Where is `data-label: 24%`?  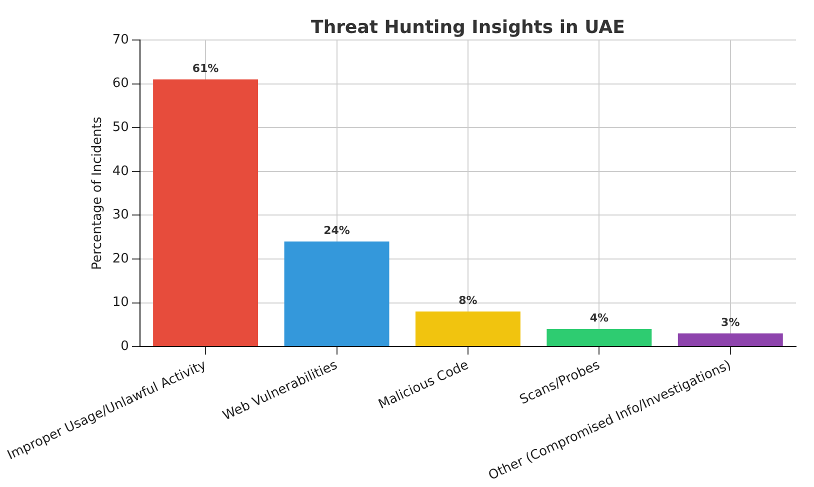
data-label: 24% is located at coordinates (337, 230).